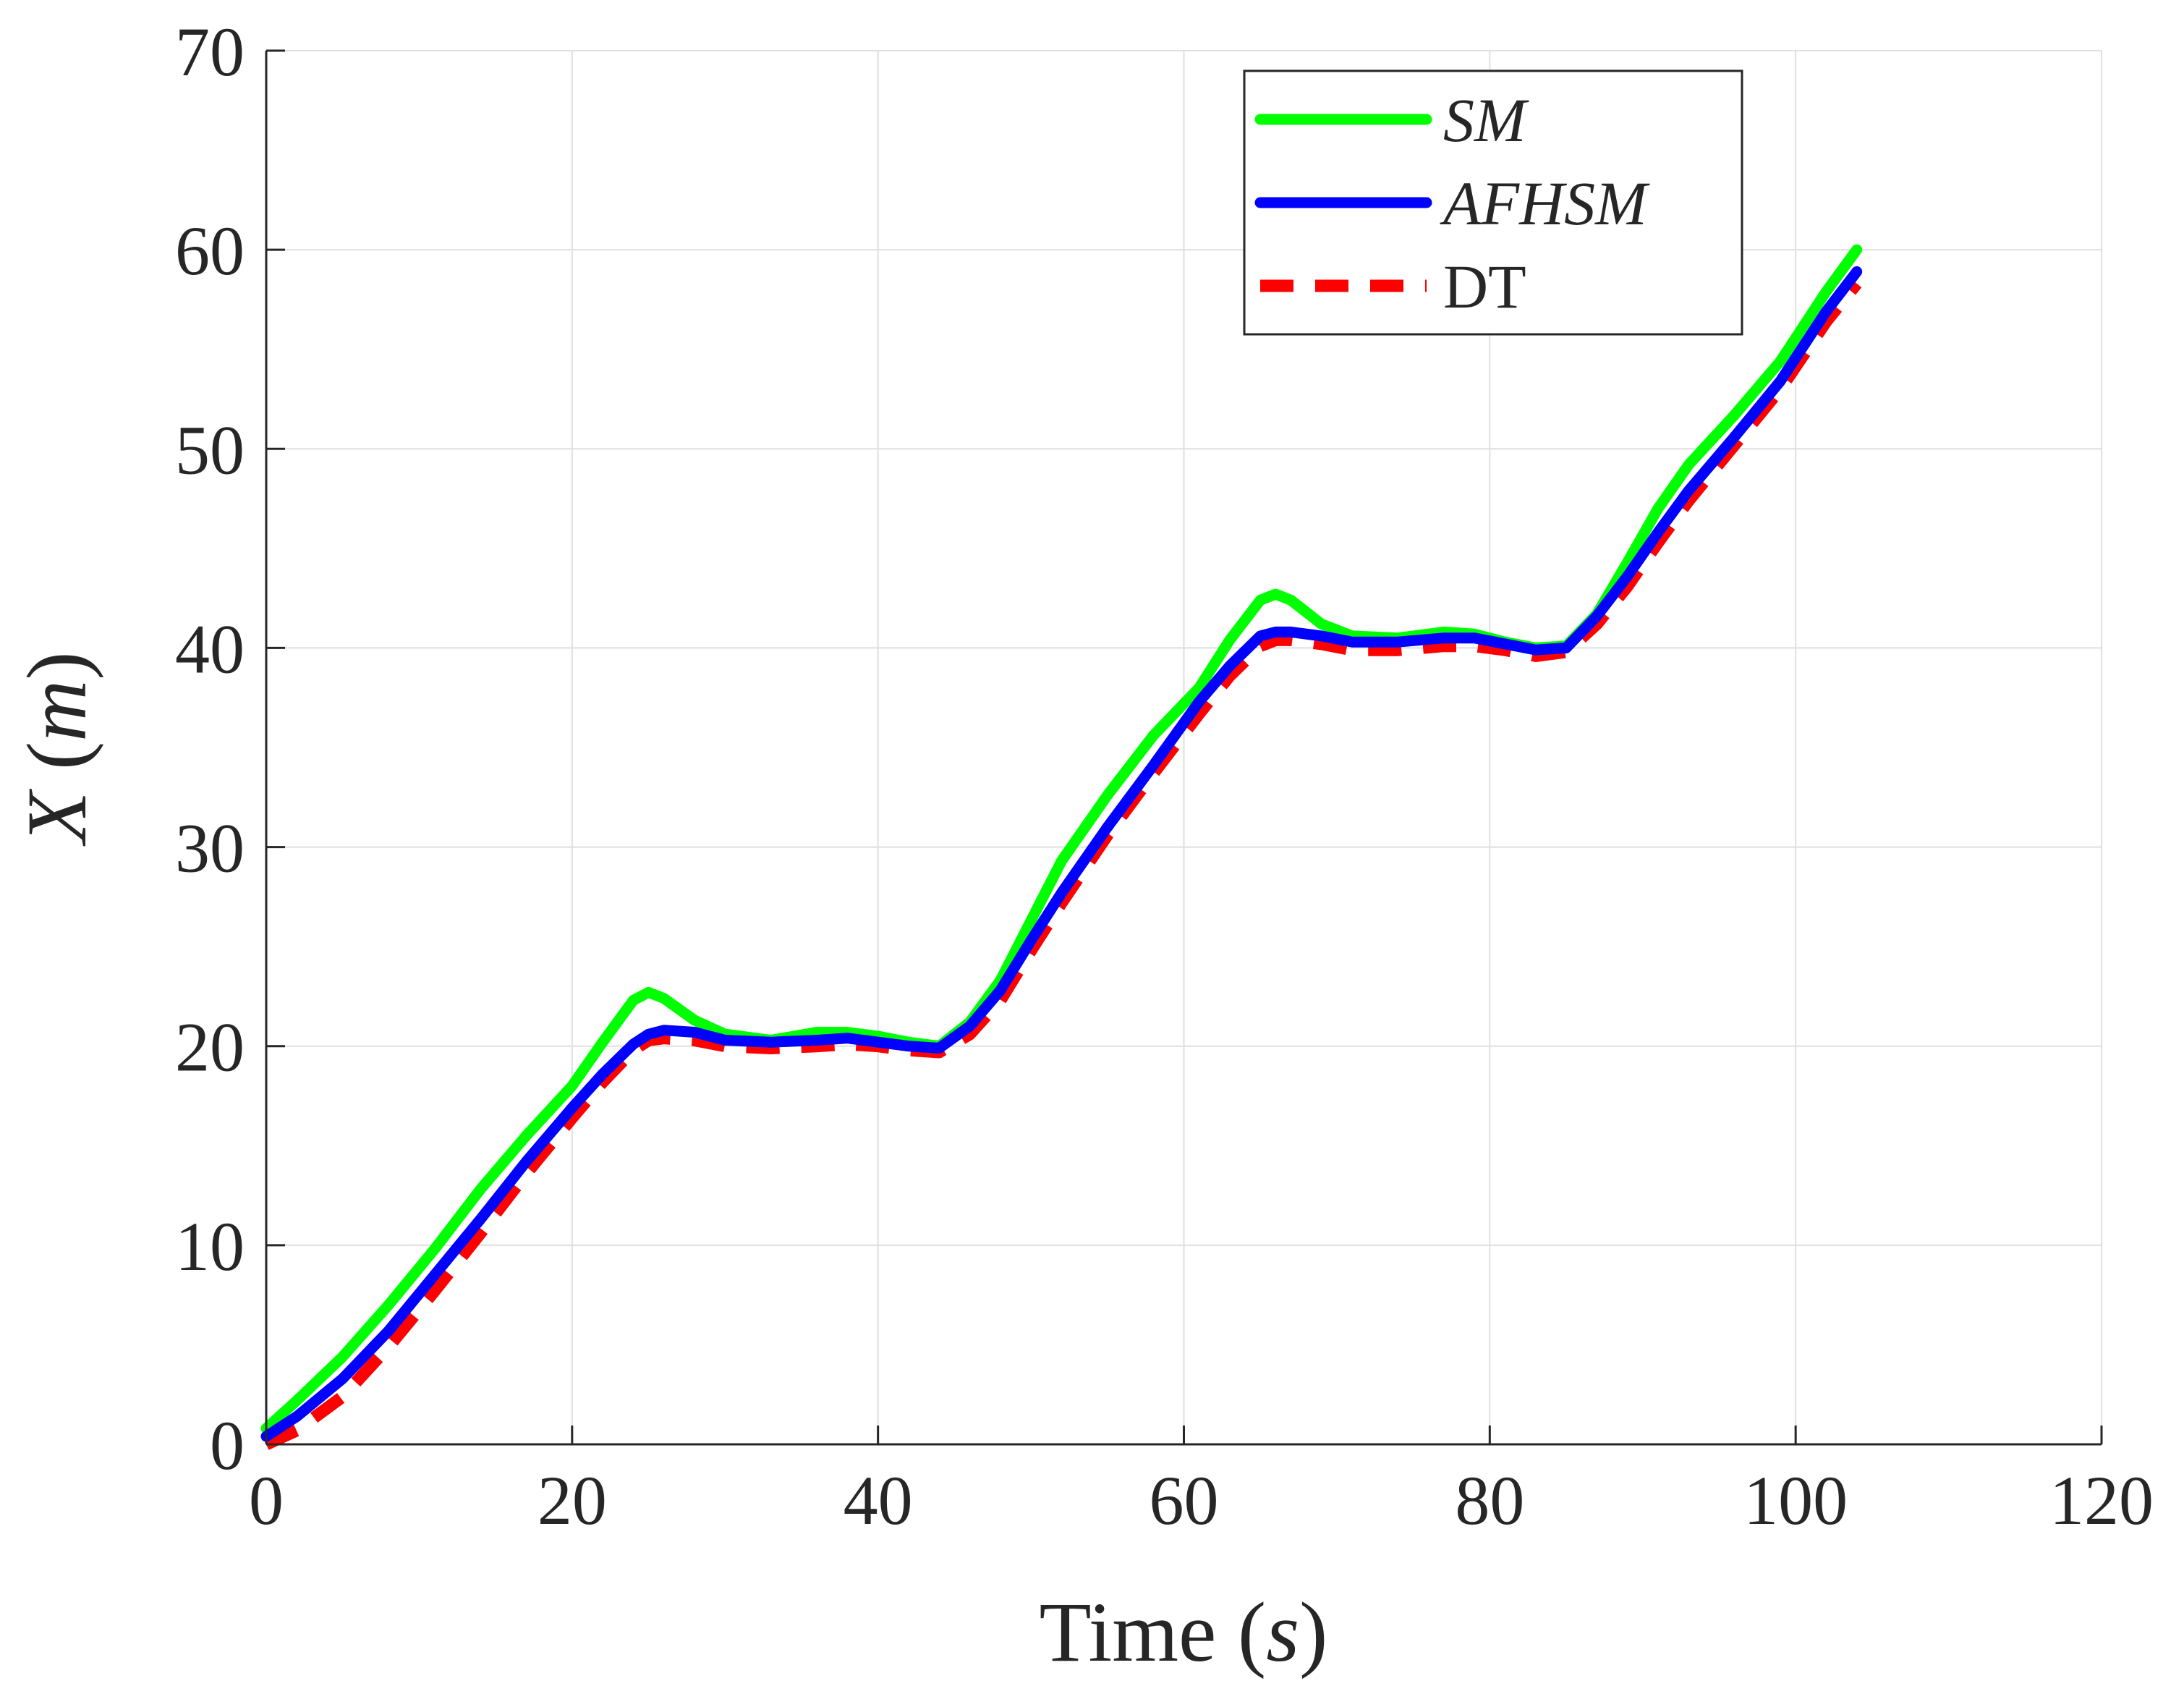 Image resolution: width=2184 pixels, height=1707 pixels. What do you see at coordinates (210, 648) in the screenshot?
I see `y-tick-label: 40` at bounding box center [210, 648].